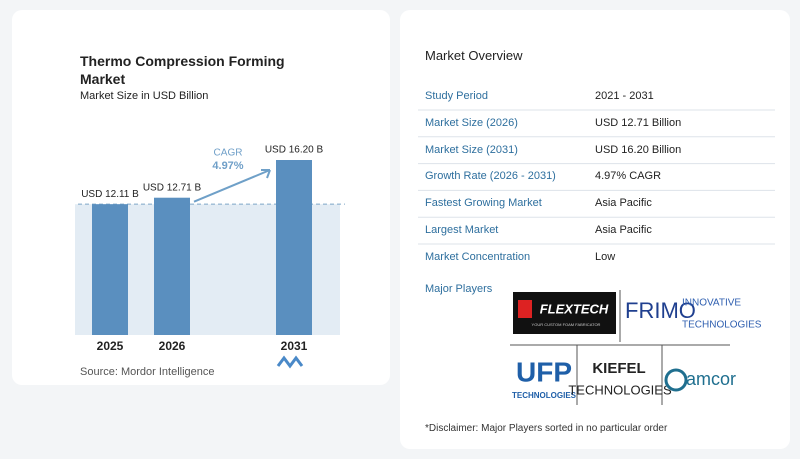 The height and width of the screenshot is (459, 800). Describe the element at coordinates (676, 380) in the screenshot. I see `amcor-icon` at that location.